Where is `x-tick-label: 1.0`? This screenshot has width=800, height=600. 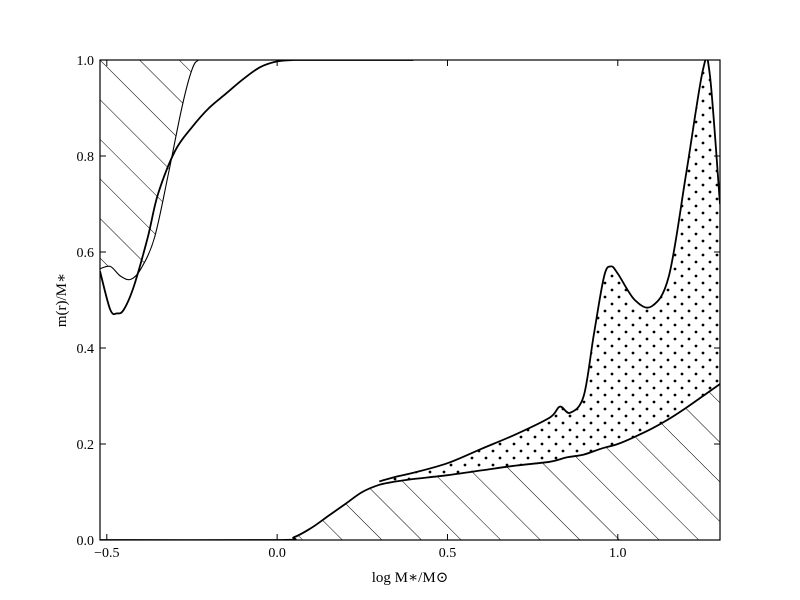
x-tick-label: 1.0 is located at coordinates (618, 553).